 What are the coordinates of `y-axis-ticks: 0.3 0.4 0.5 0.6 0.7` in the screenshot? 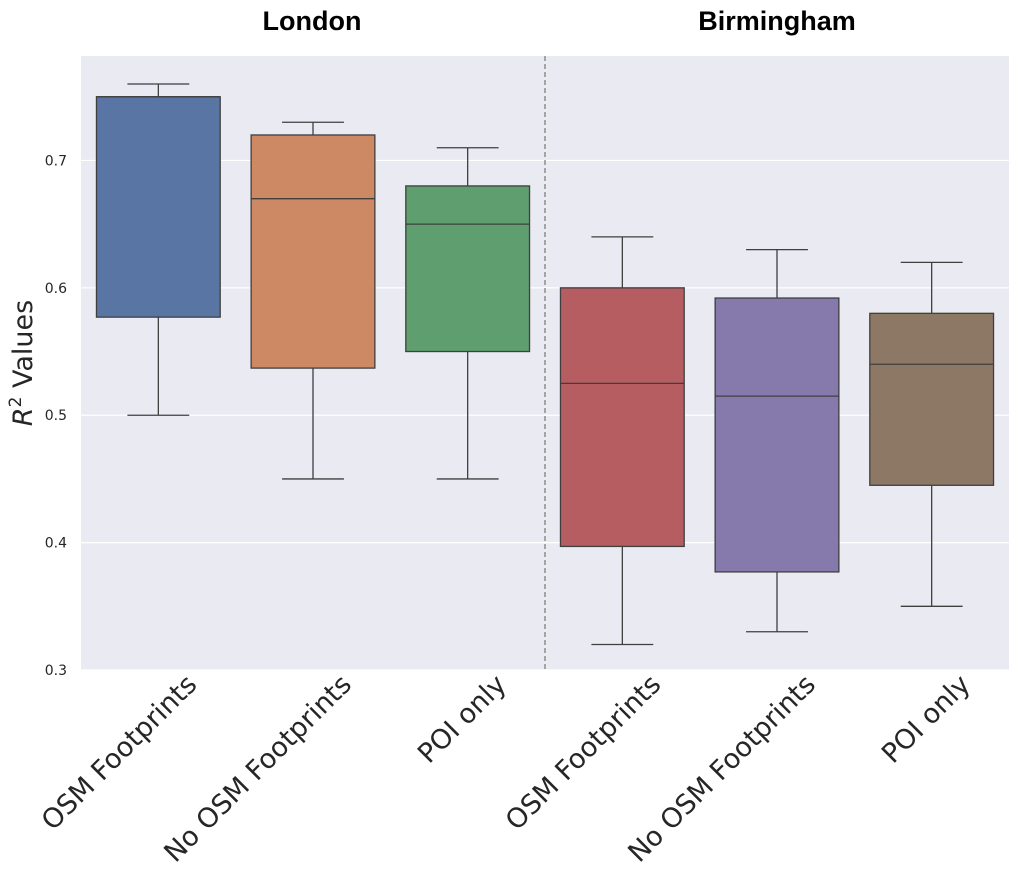 It's located at (56, 416).